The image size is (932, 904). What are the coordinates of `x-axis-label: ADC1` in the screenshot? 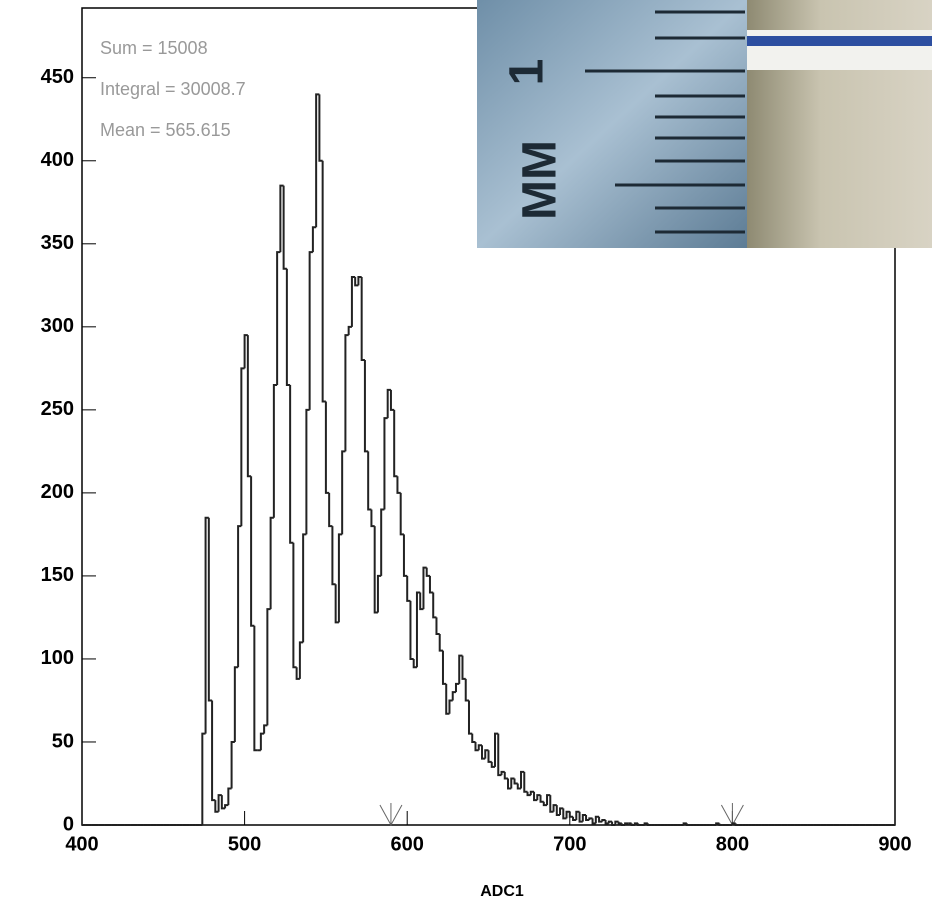 It's located at (502, 891).